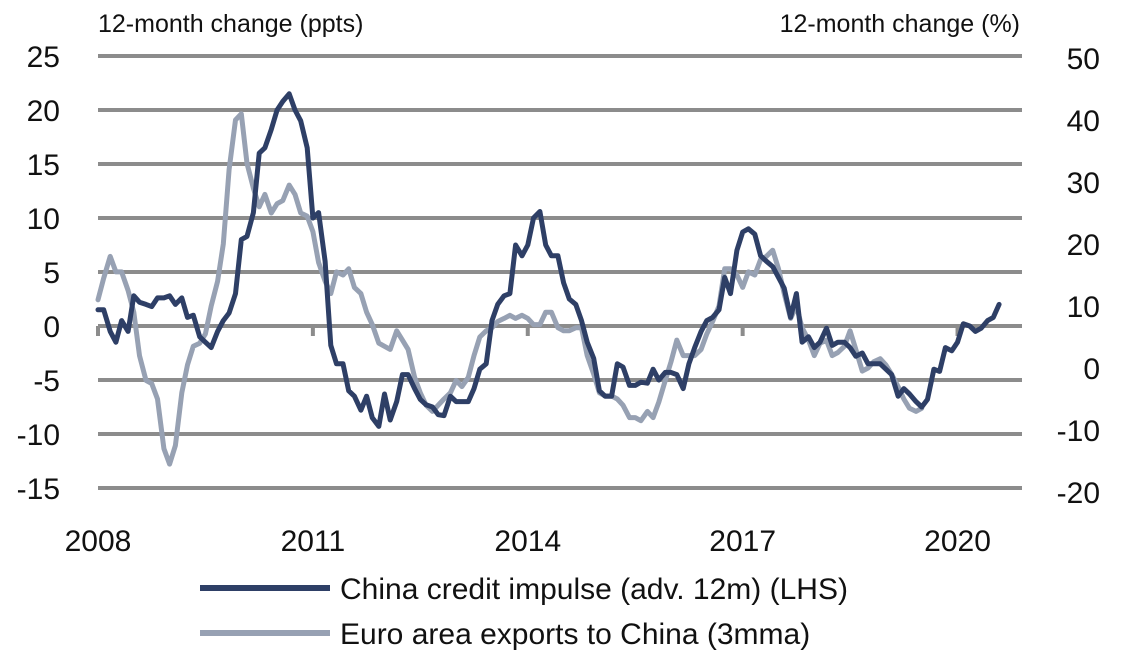 The height and width of the screenshot is (668, 1136). What do you see at coordinates (1078, 431) in the screenshot?
I see `right-tick-label: -10` at bounding box center [1078, 431].